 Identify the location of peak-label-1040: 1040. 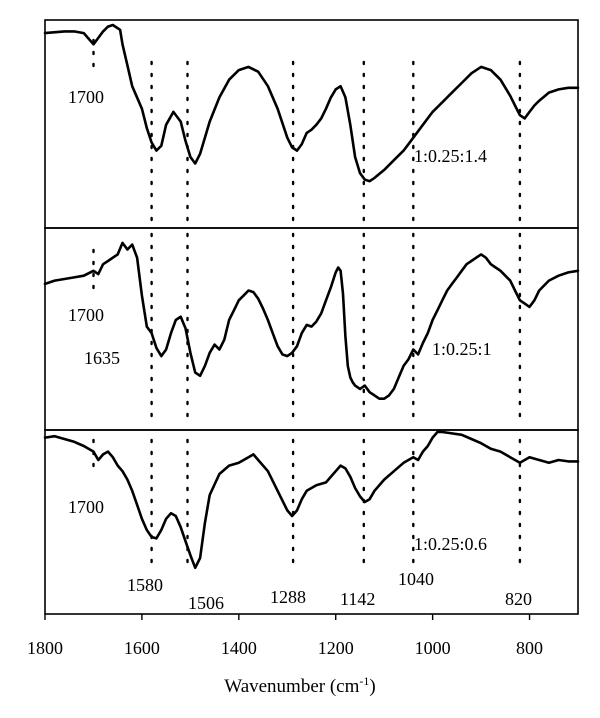
(416, 579).